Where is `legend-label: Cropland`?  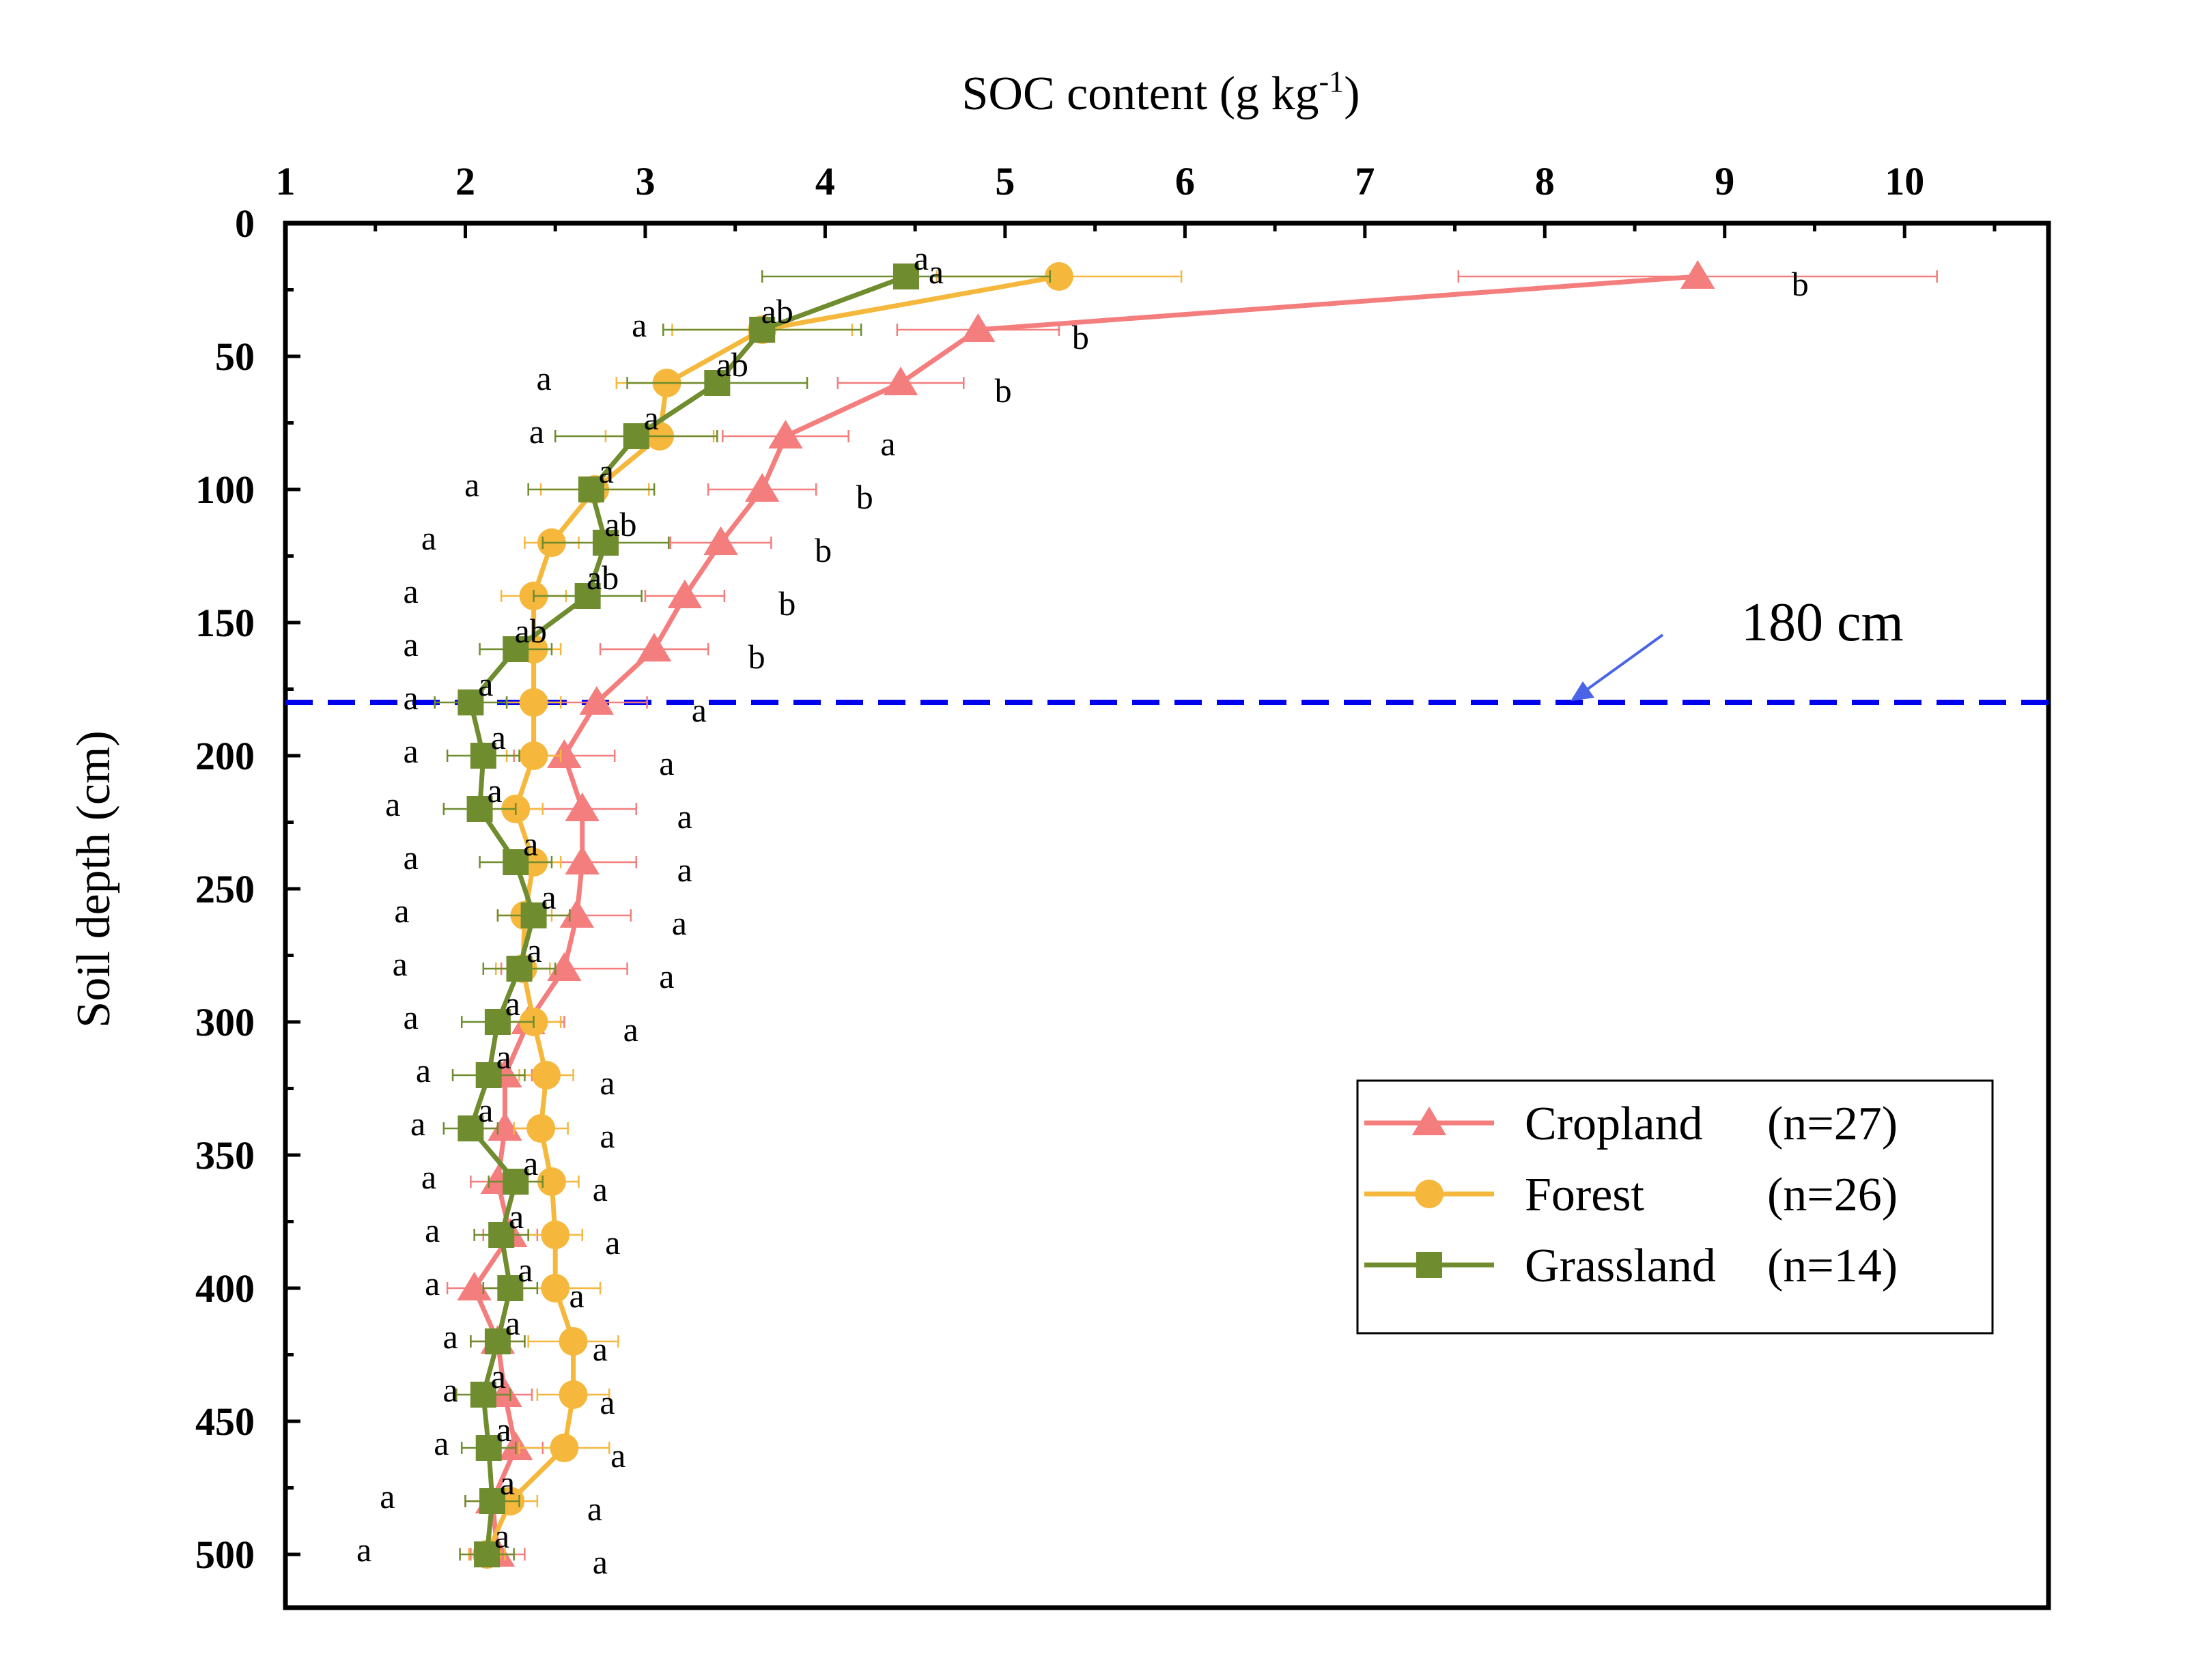
legend-label: Cropland is located at coordinates (1614, 1124).